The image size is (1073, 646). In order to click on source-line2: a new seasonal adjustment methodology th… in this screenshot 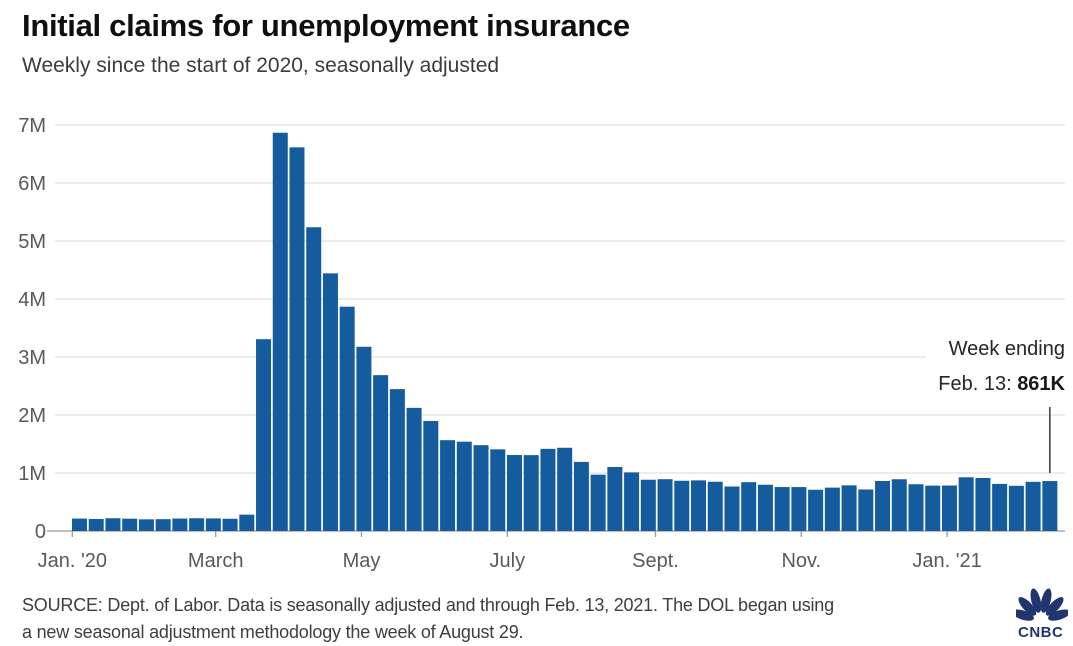, I will do `click(273, 632)`.